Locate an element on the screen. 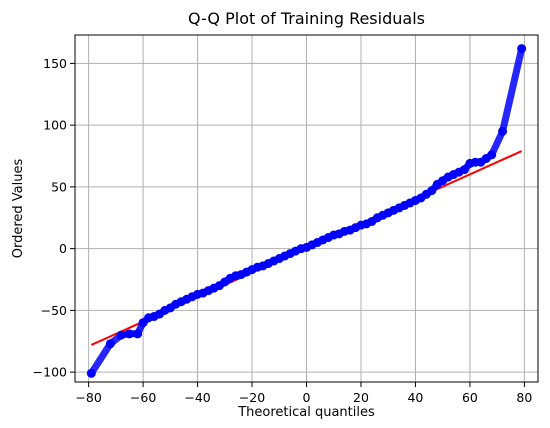 The image size is (550, 428). x-tick-label: −80 is located at coordinates (88, 397).